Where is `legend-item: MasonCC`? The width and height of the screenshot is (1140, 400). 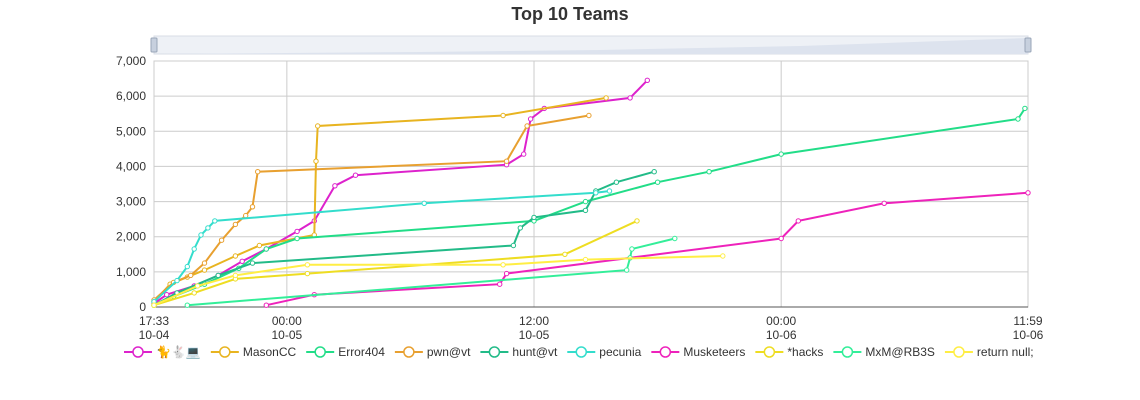
legend-item: MasonCC is located at coordinates (253, 352).